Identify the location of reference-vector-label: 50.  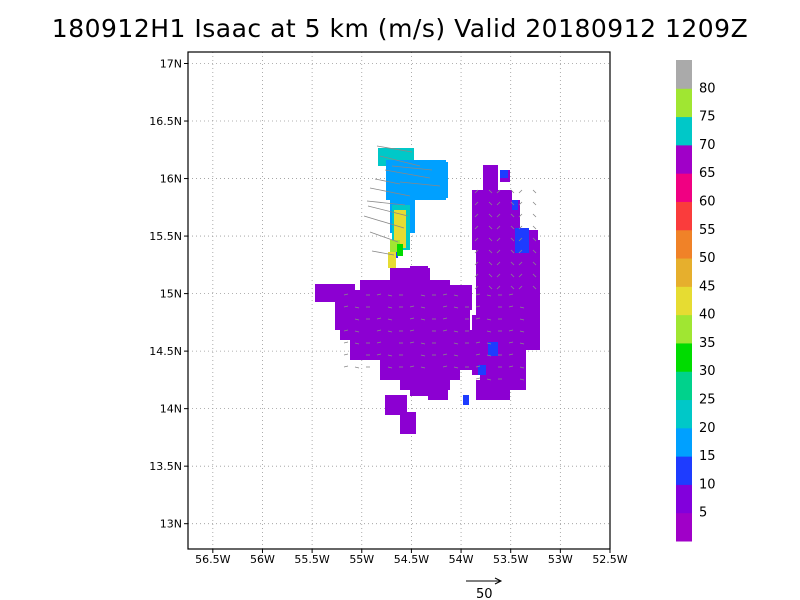
(484, 593).